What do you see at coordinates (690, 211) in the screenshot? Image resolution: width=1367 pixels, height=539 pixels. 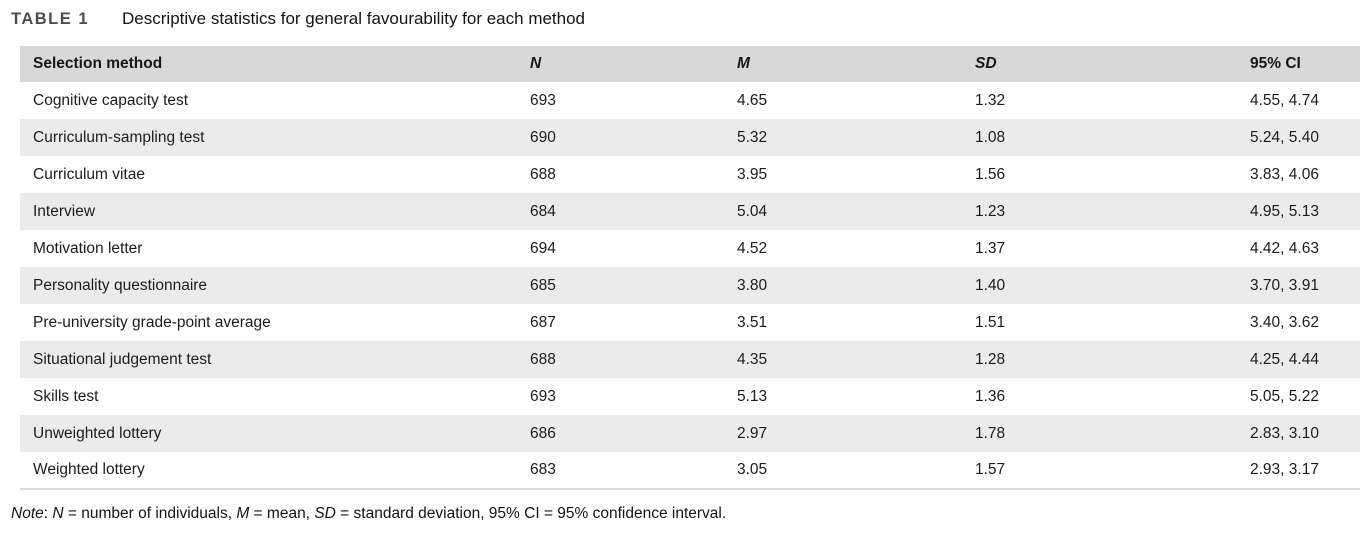 I see `table-row: Interview 684 5.04 1.23 4.95, 5.13` at bounding box center [690, 211].